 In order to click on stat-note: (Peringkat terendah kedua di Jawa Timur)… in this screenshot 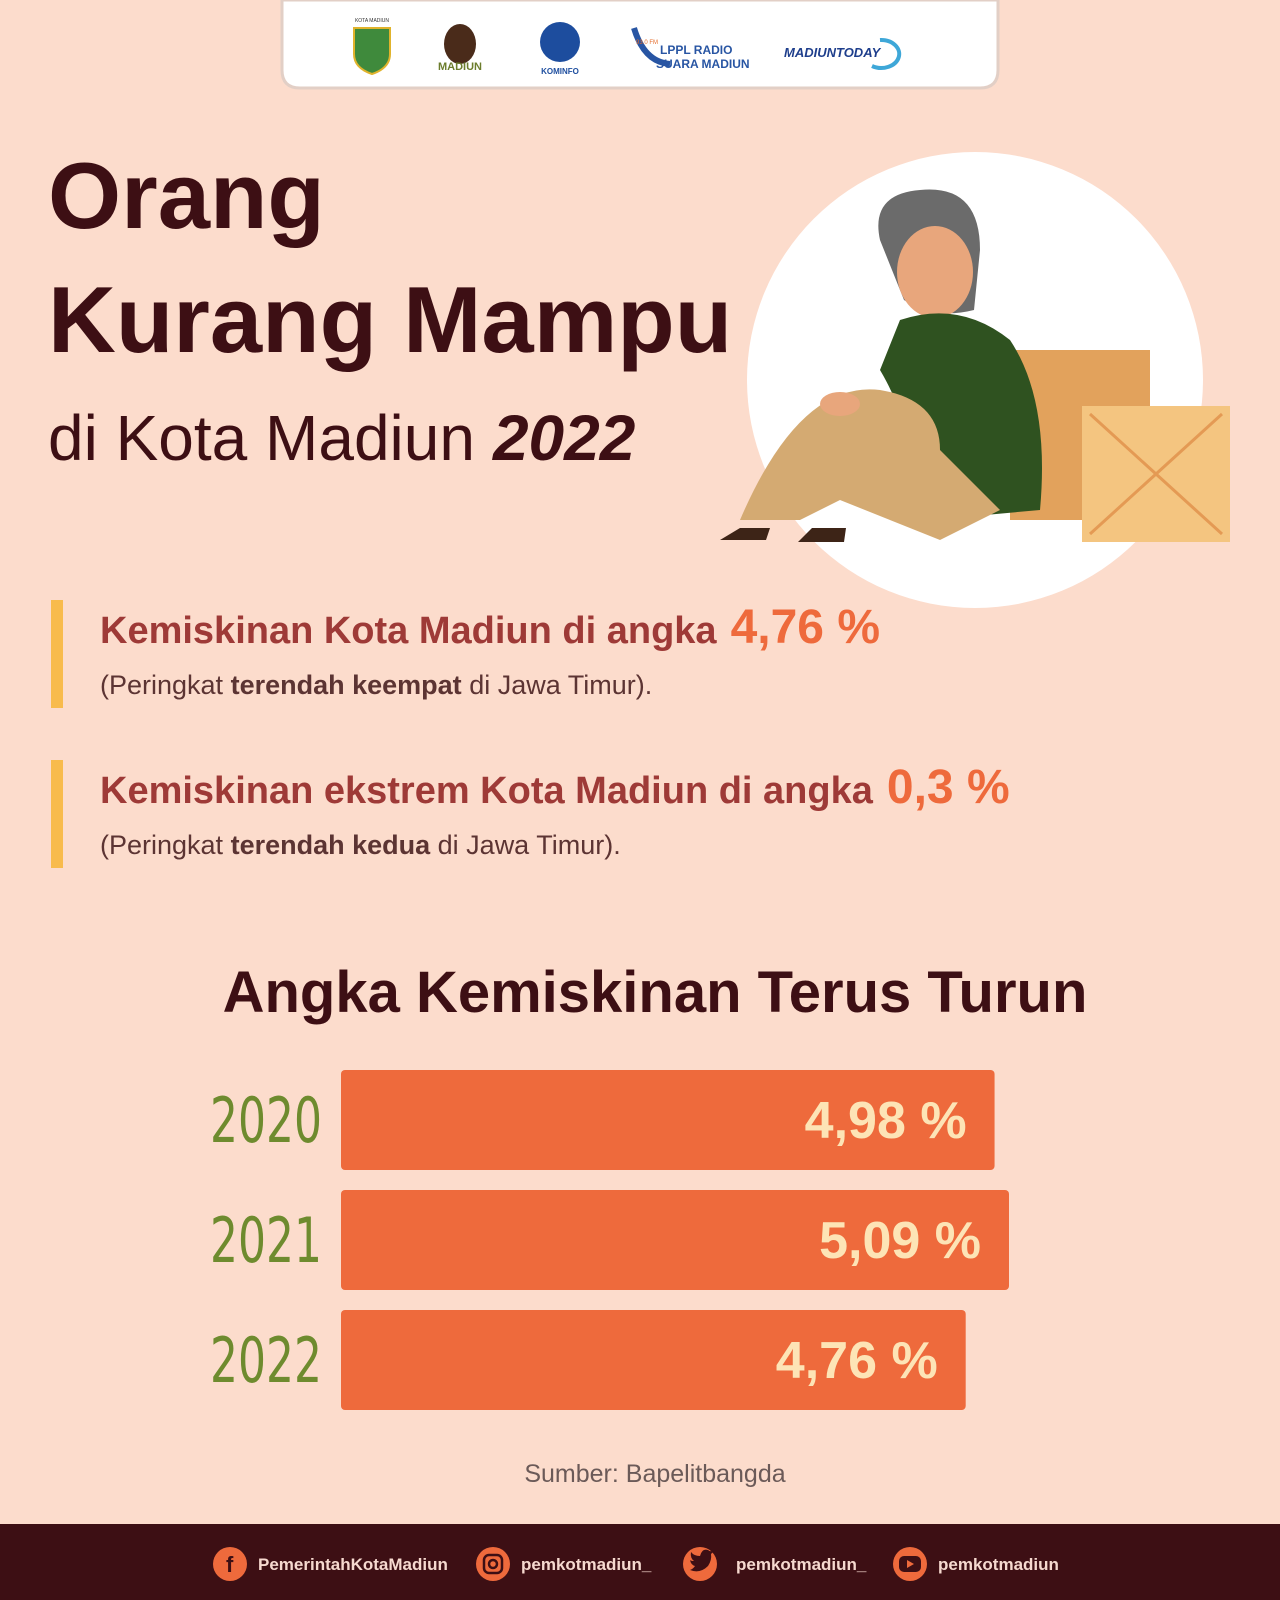, I will do `click(360, 845)`.